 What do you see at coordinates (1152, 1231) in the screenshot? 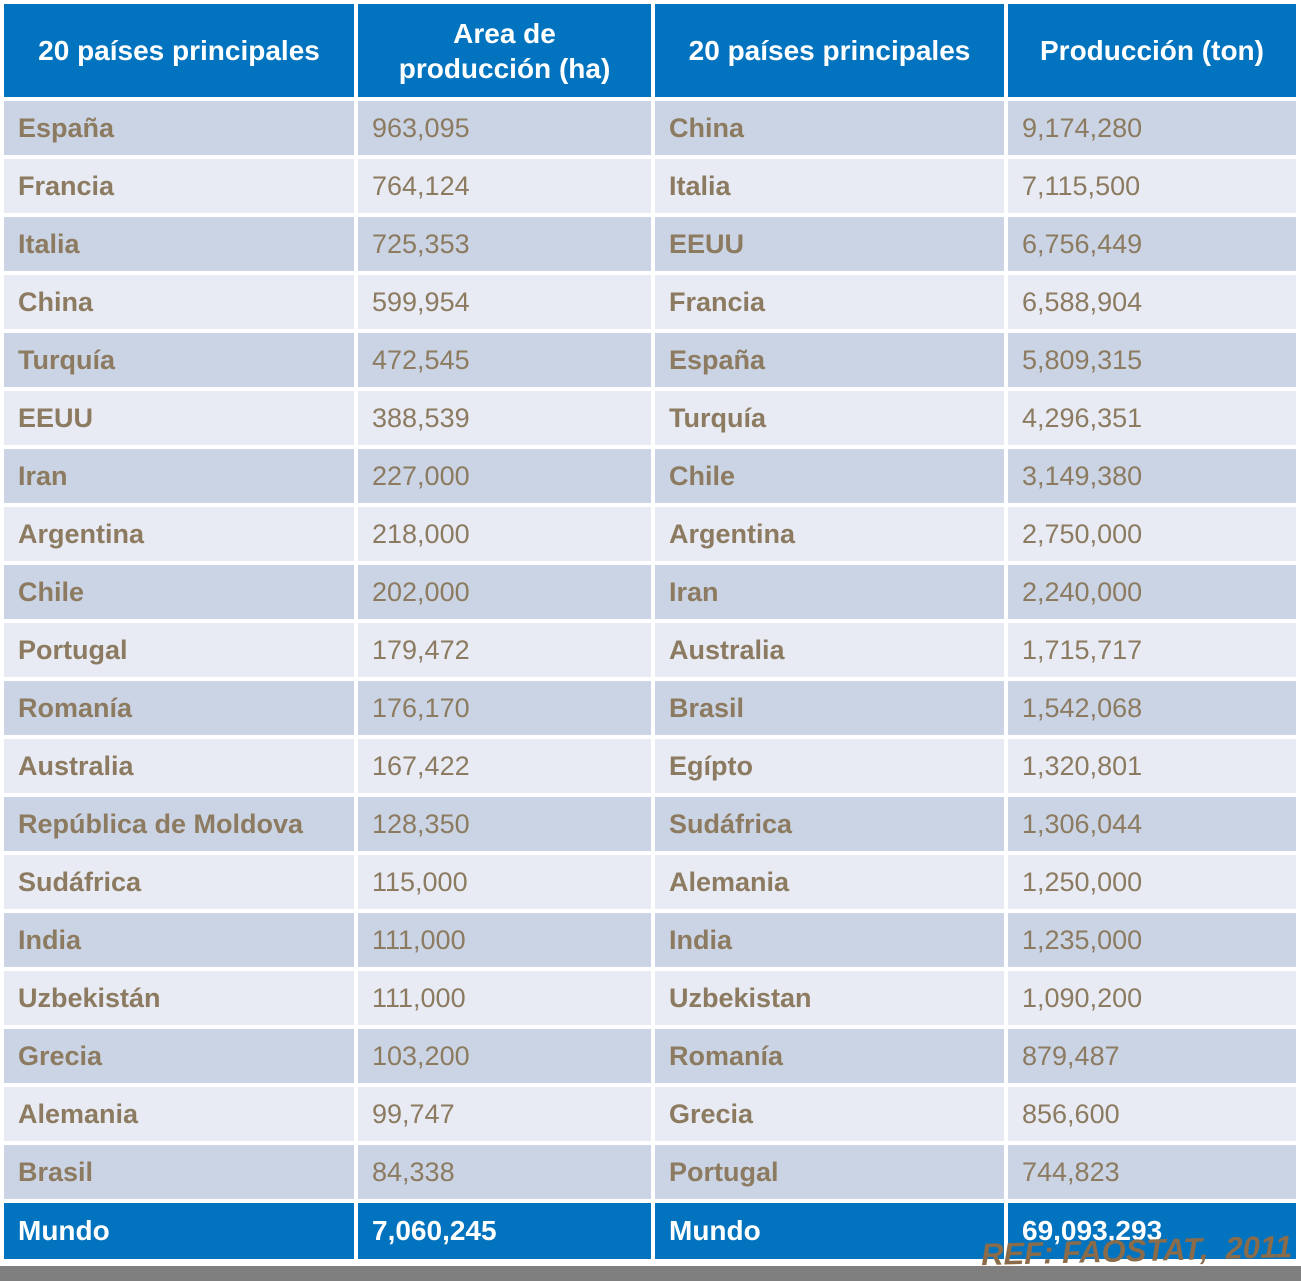
I see `footer-world-production-total: 69,093,293` at bounding box center [1152, 1231].